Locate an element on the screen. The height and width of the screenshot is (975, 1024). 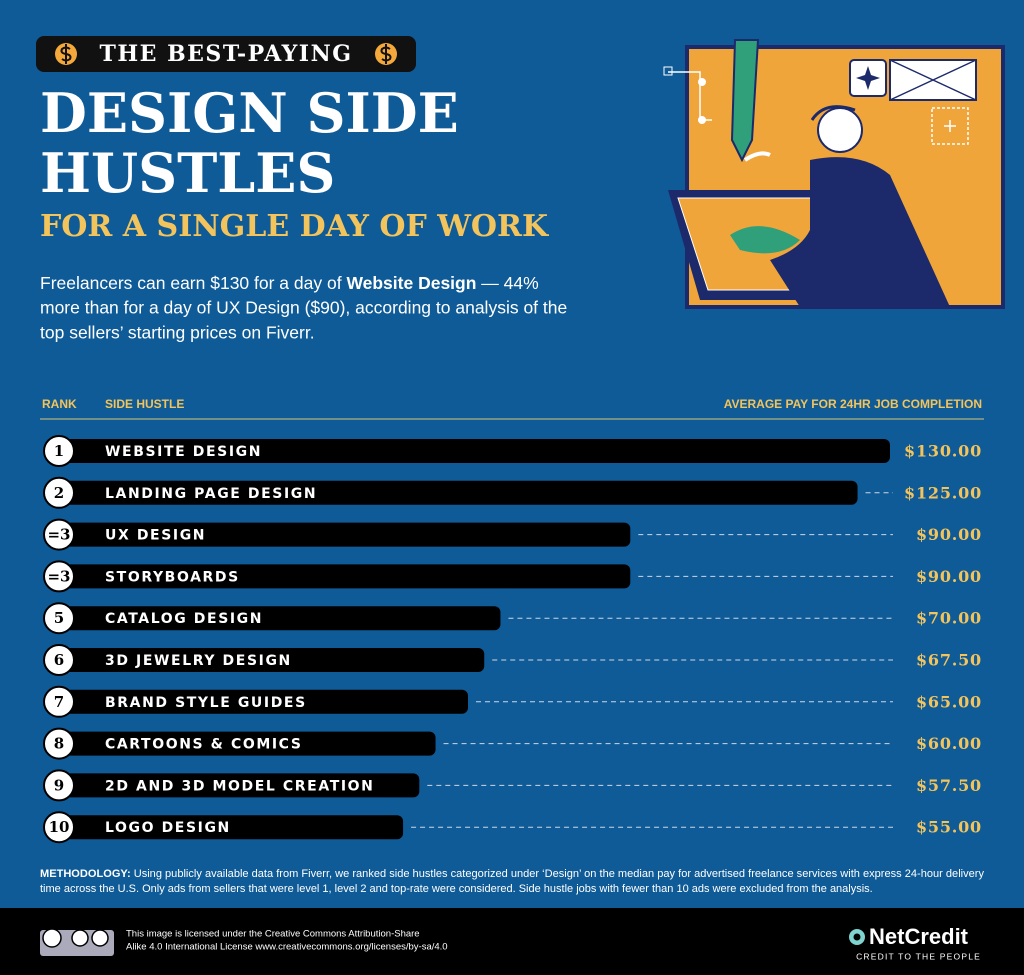
rank: 2 is located at coordinates (59, 493).